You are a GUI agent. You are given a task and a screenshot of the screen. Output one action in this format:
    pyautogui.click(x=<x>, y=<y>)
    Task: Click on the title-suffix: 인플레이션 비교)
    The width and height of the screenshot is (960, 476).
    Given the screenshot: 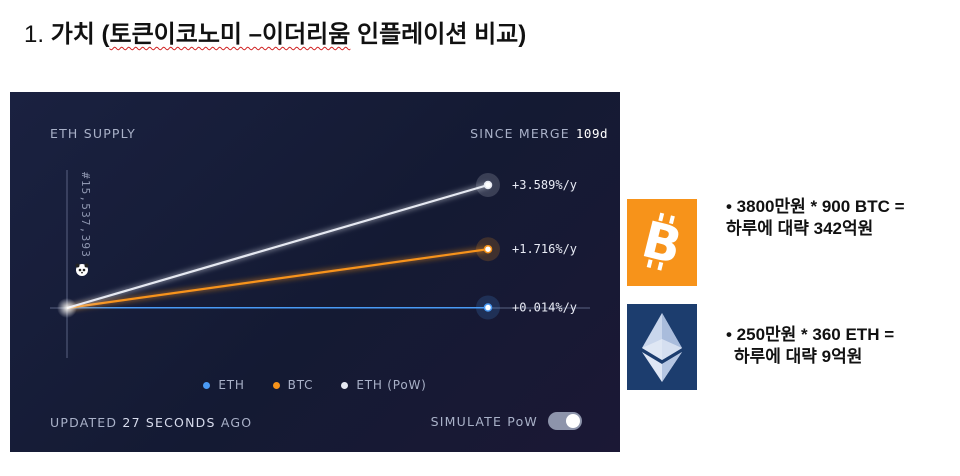 What is the action you would take?
    pyautogui.click(x=438, y=34)
    